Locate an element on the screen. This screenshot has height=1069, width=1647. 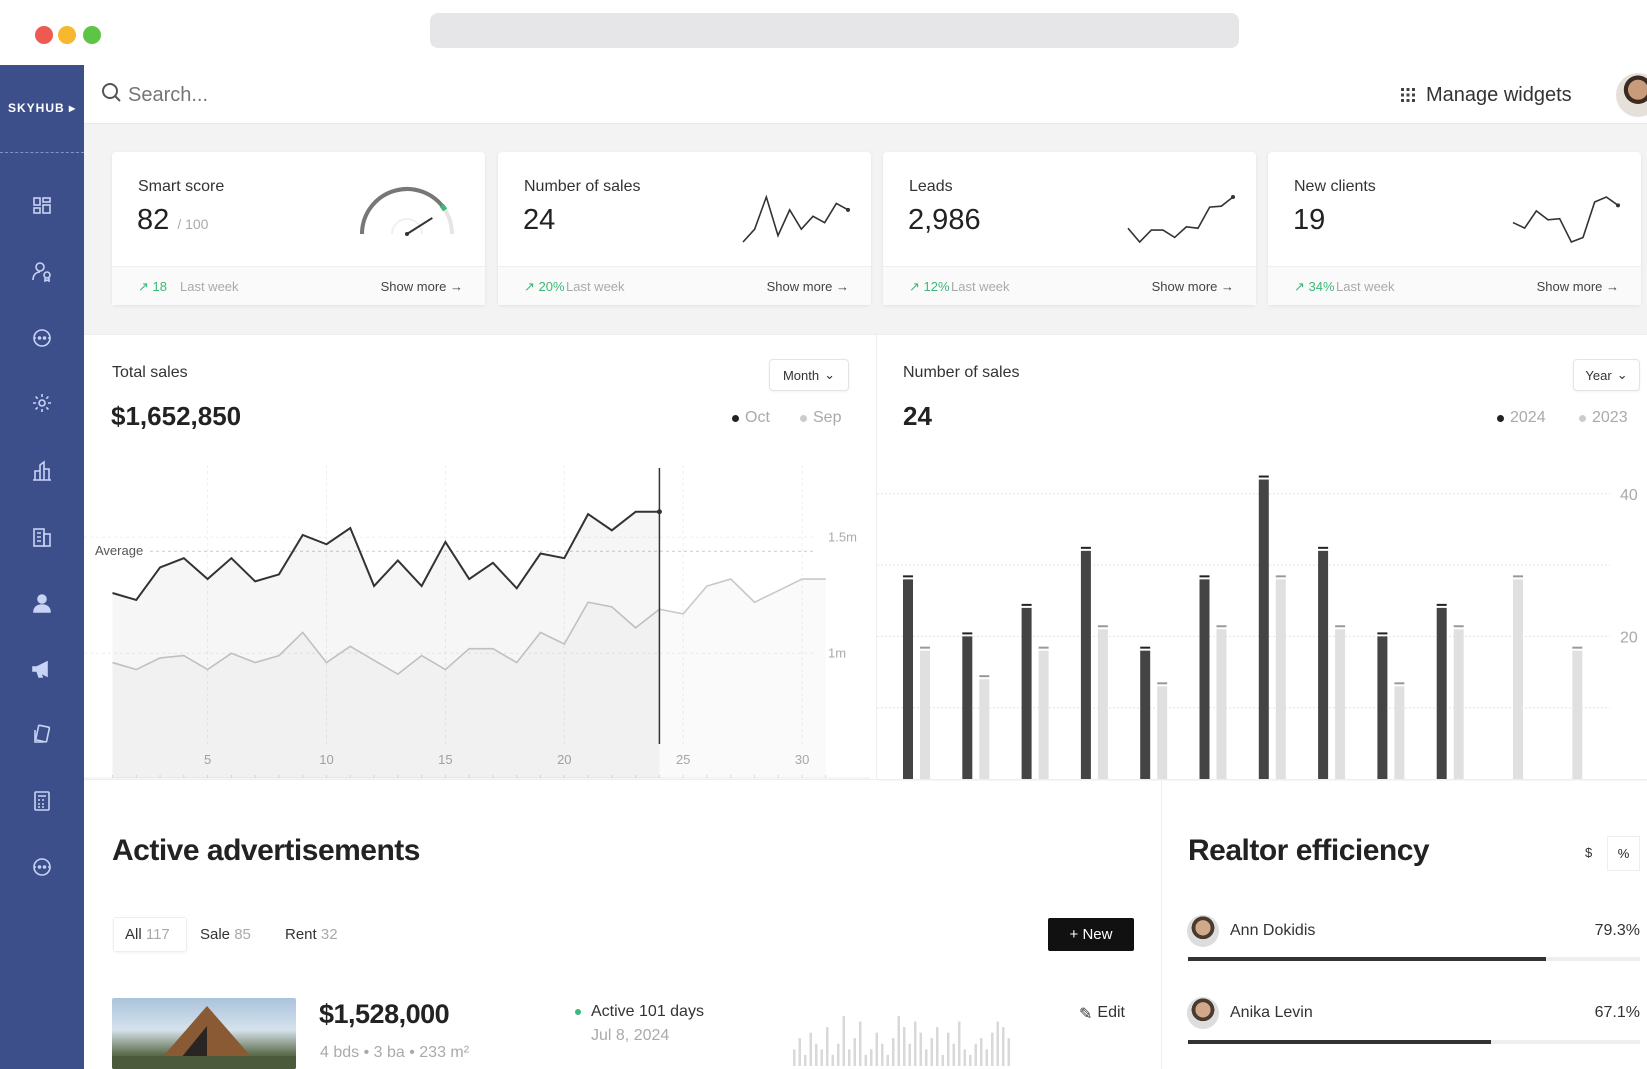
cards-icon is located at coordinates (42, 734).